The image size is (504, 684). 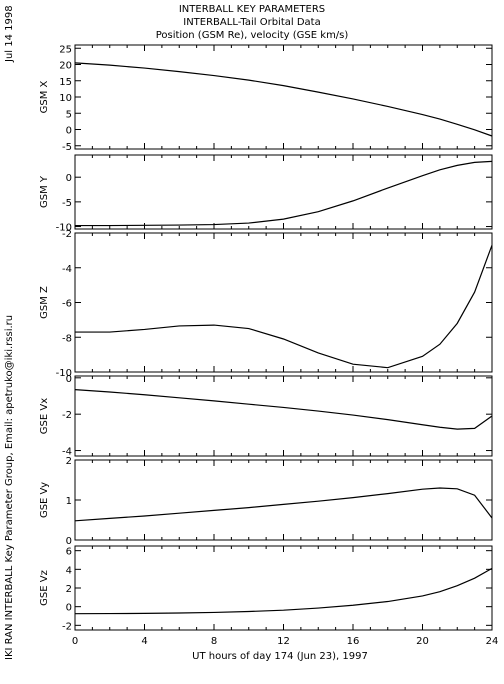 I want to click on y-tick-label-gsm-x: 15, so click(x=65, y=82).